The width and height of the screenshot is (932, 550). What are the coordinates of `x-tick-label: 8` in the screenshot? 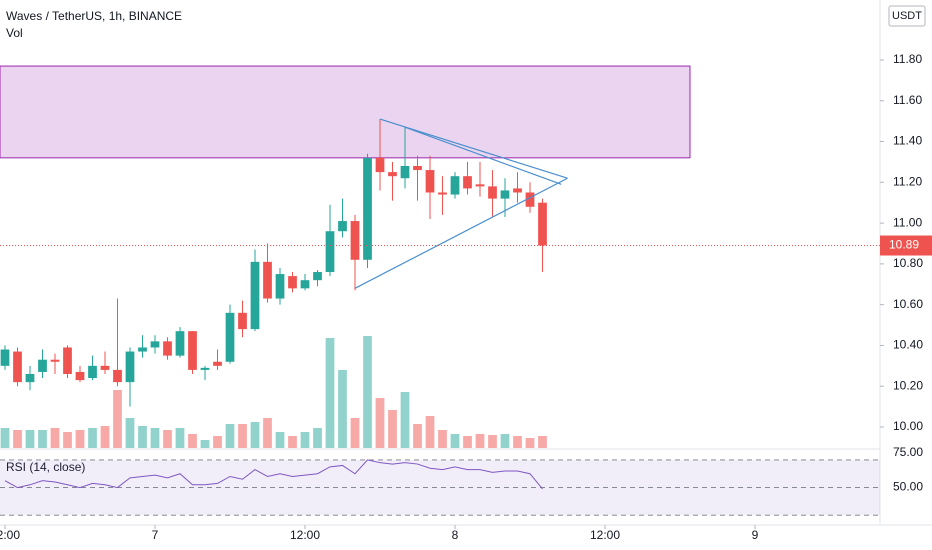 It's located at (455, 535).